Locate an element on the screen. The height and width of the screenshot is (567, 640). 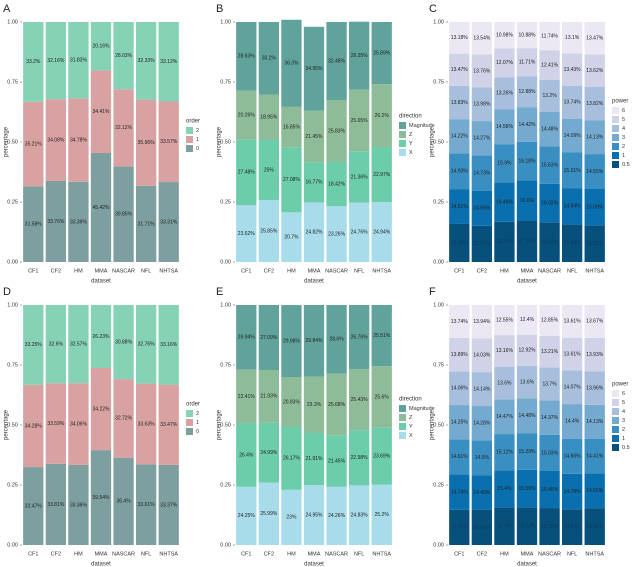
value-label: 25.85% is located at coordinates (269, 231).